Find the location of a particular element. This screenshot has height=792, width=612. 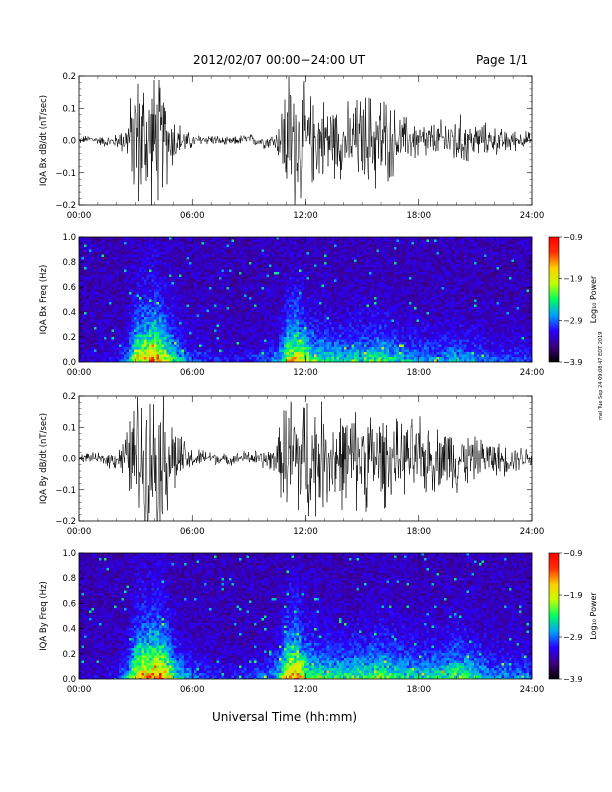

generation-stamp: mel Tue Sep 24 09:08:47 EDT 2019 is located at coordinates (601, 375).